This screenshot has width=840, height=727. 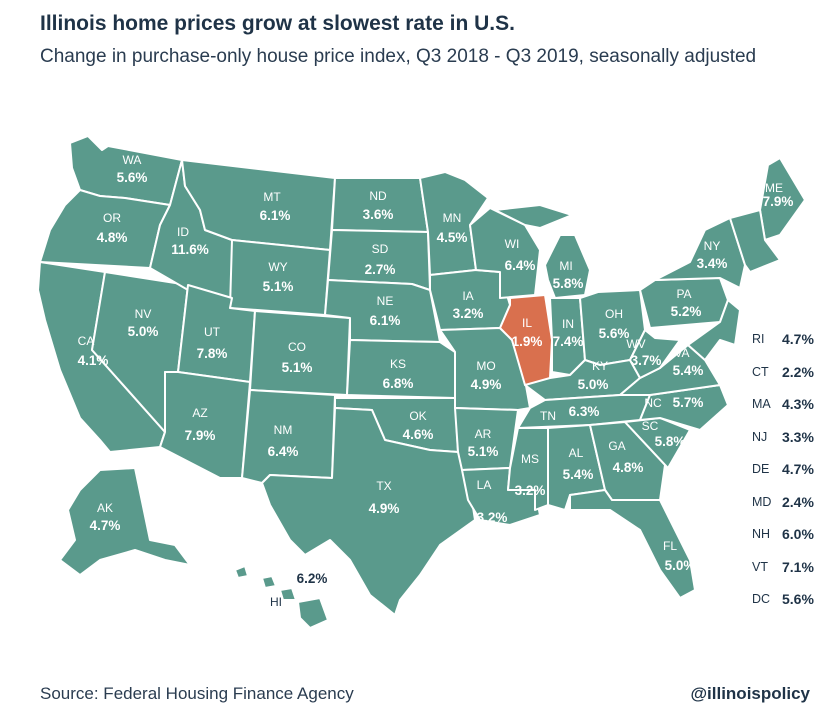 I want to click on label-HI-code: HI, so click(x=276, y=602).